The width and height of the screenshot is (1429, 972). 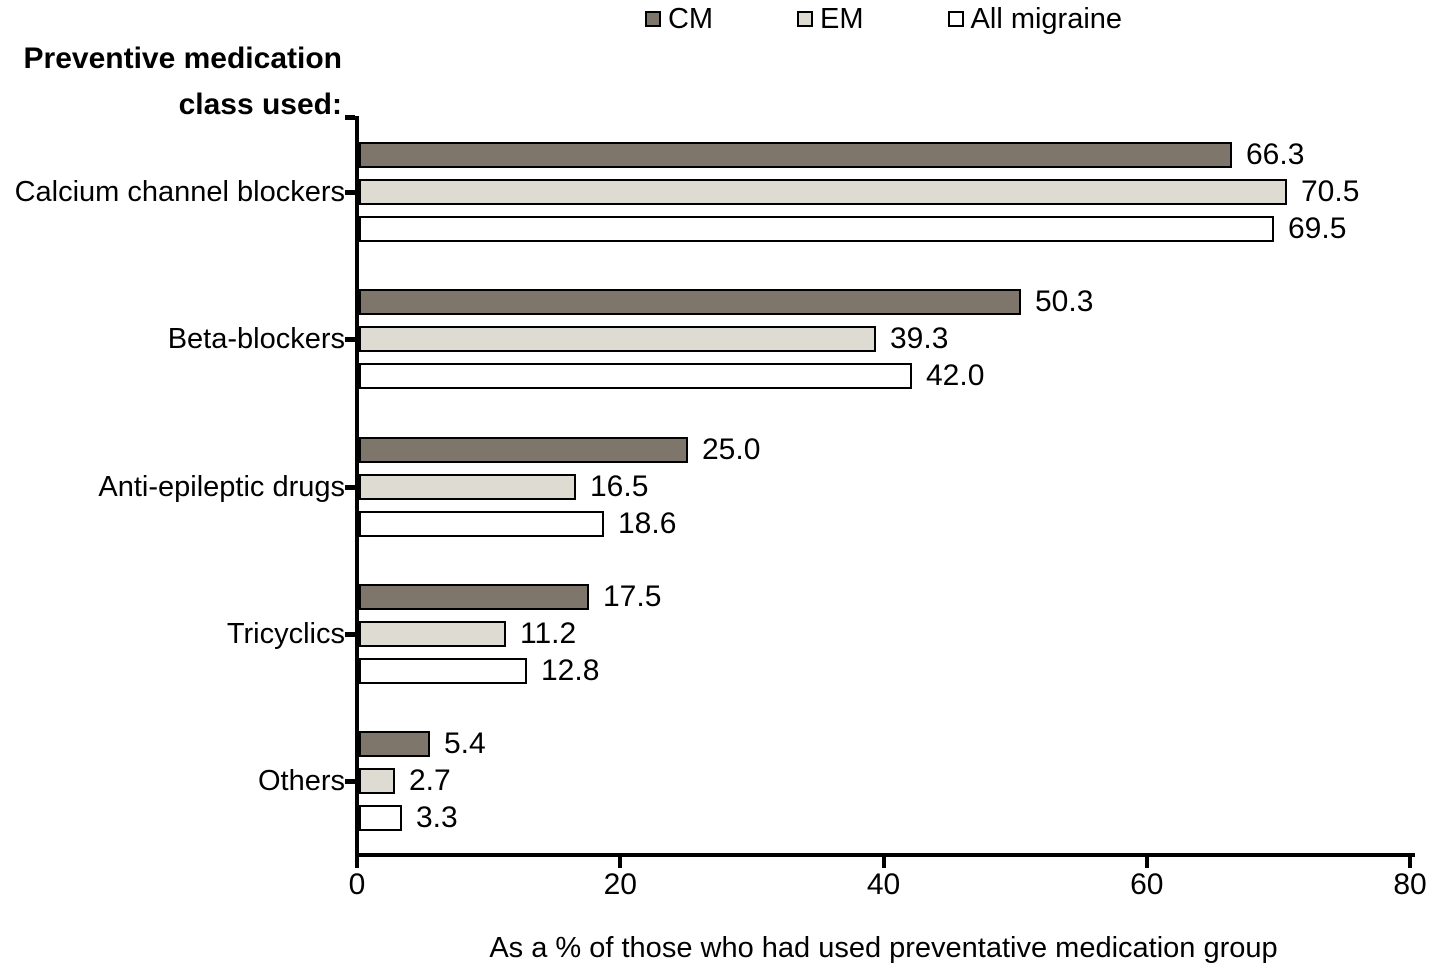 What do you see at coordinates (883, 19) in the screenshot?
I see `legend: CM EM All migraine` at bounding box center [883, 19].